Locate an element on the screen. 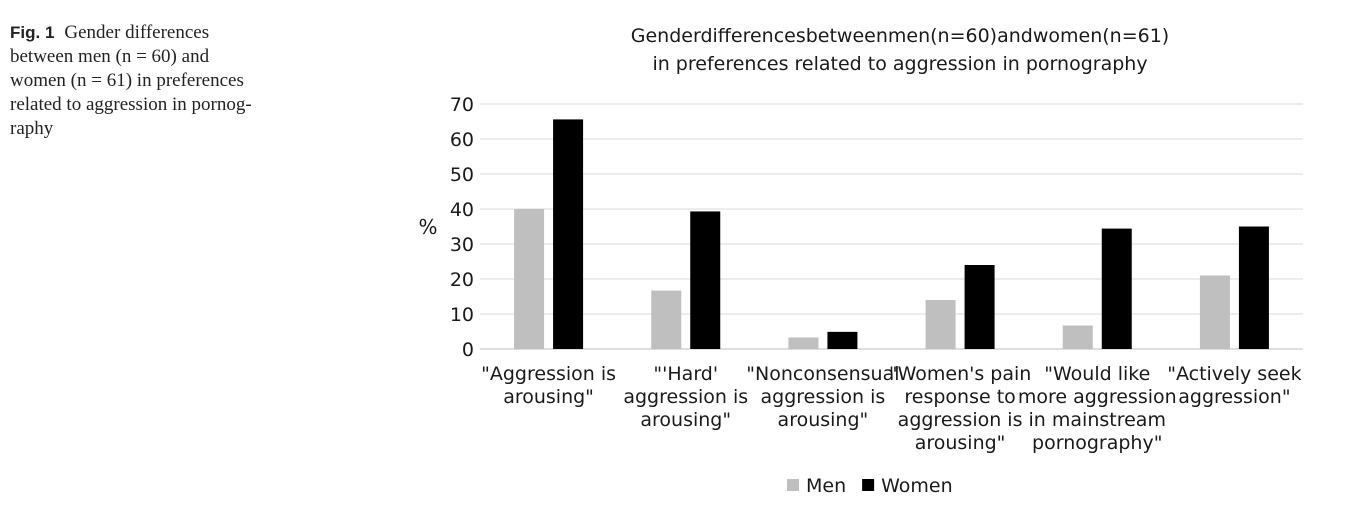 Image resolution: width=1354 pixels, height=516 pixels. y-tick-label: 60 is located at coordinates (462, 140).